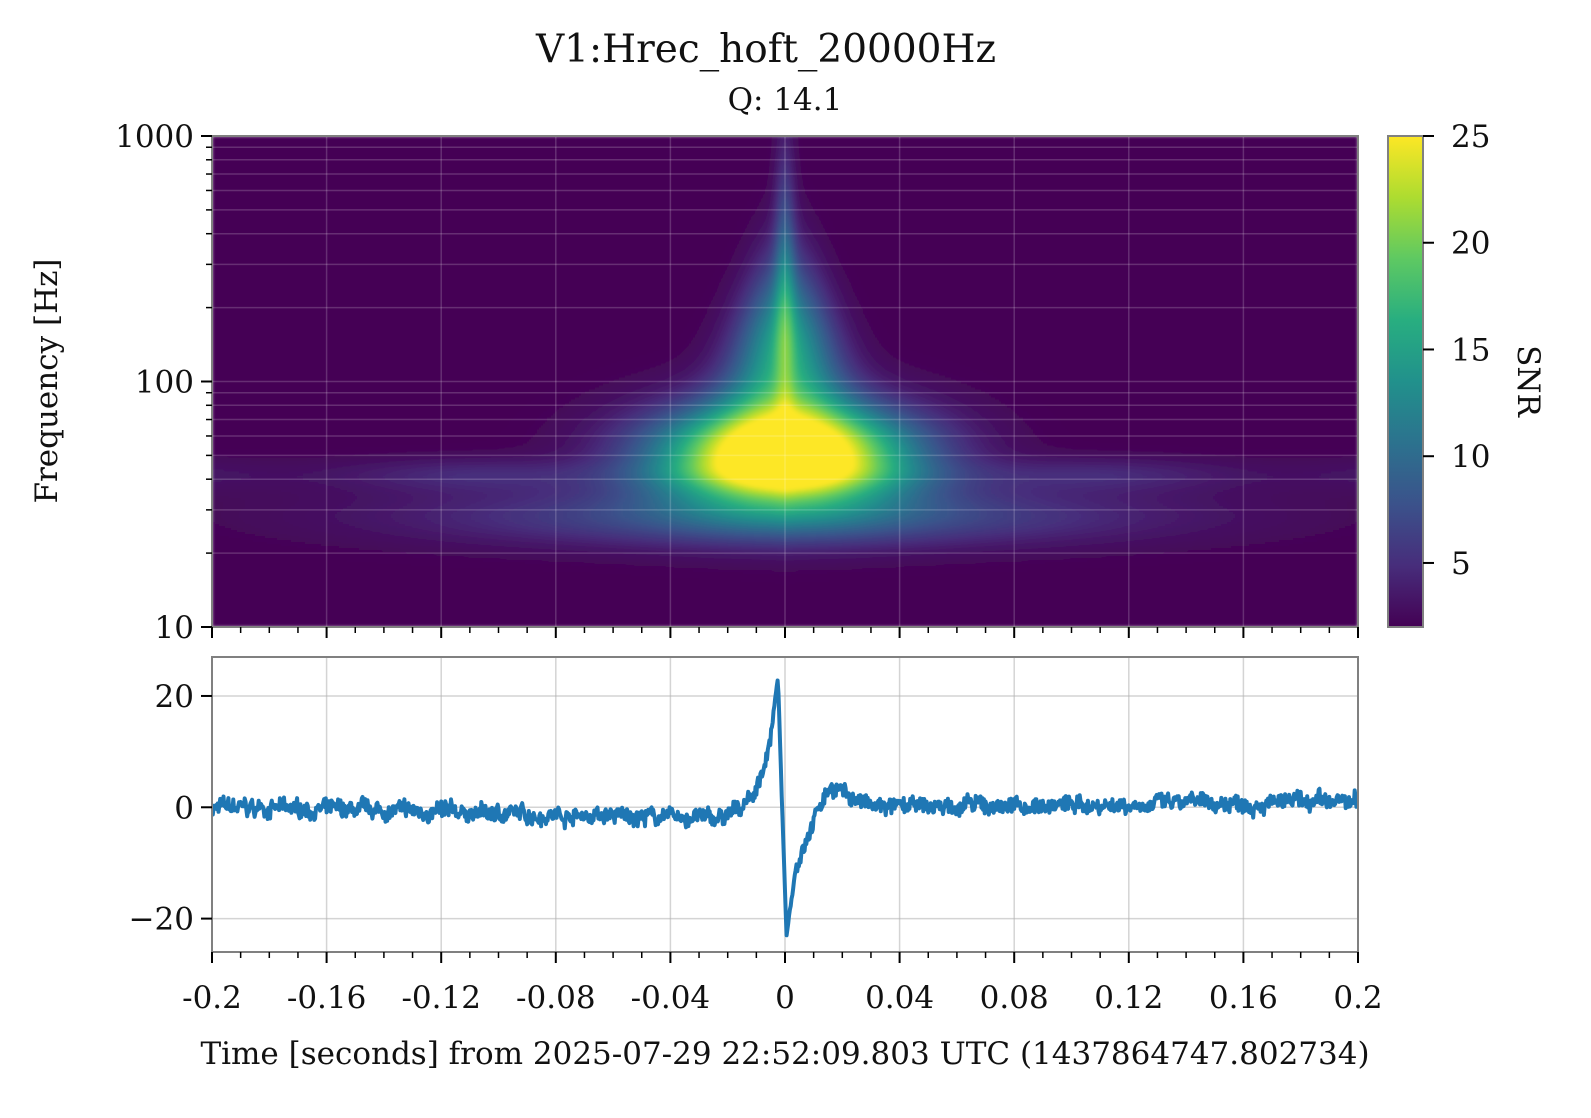 The width and height of the screenshot is (1591, 1118). Describe the element at coordinates (174, 628) in the screenshot. I see `spectrogram-y-tick-label: 10` at that location.